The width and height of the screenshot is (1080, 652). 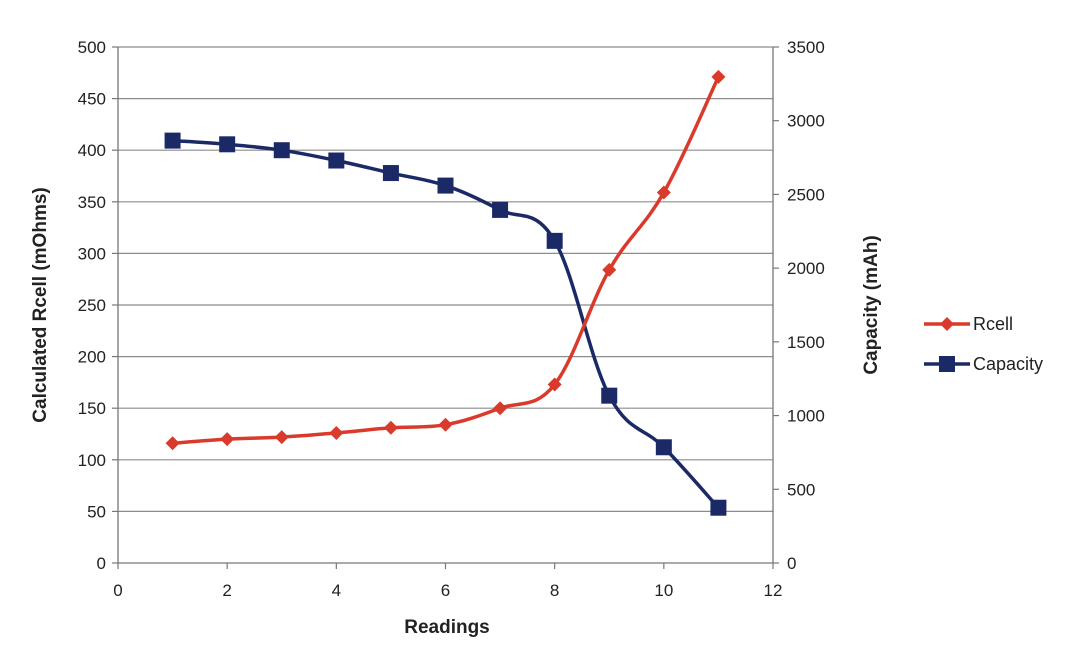 What do you see at coordinates (806, 194) in the screenshot?
I see `y-right-tick-label: 2500` at bounding box center [806, 194].